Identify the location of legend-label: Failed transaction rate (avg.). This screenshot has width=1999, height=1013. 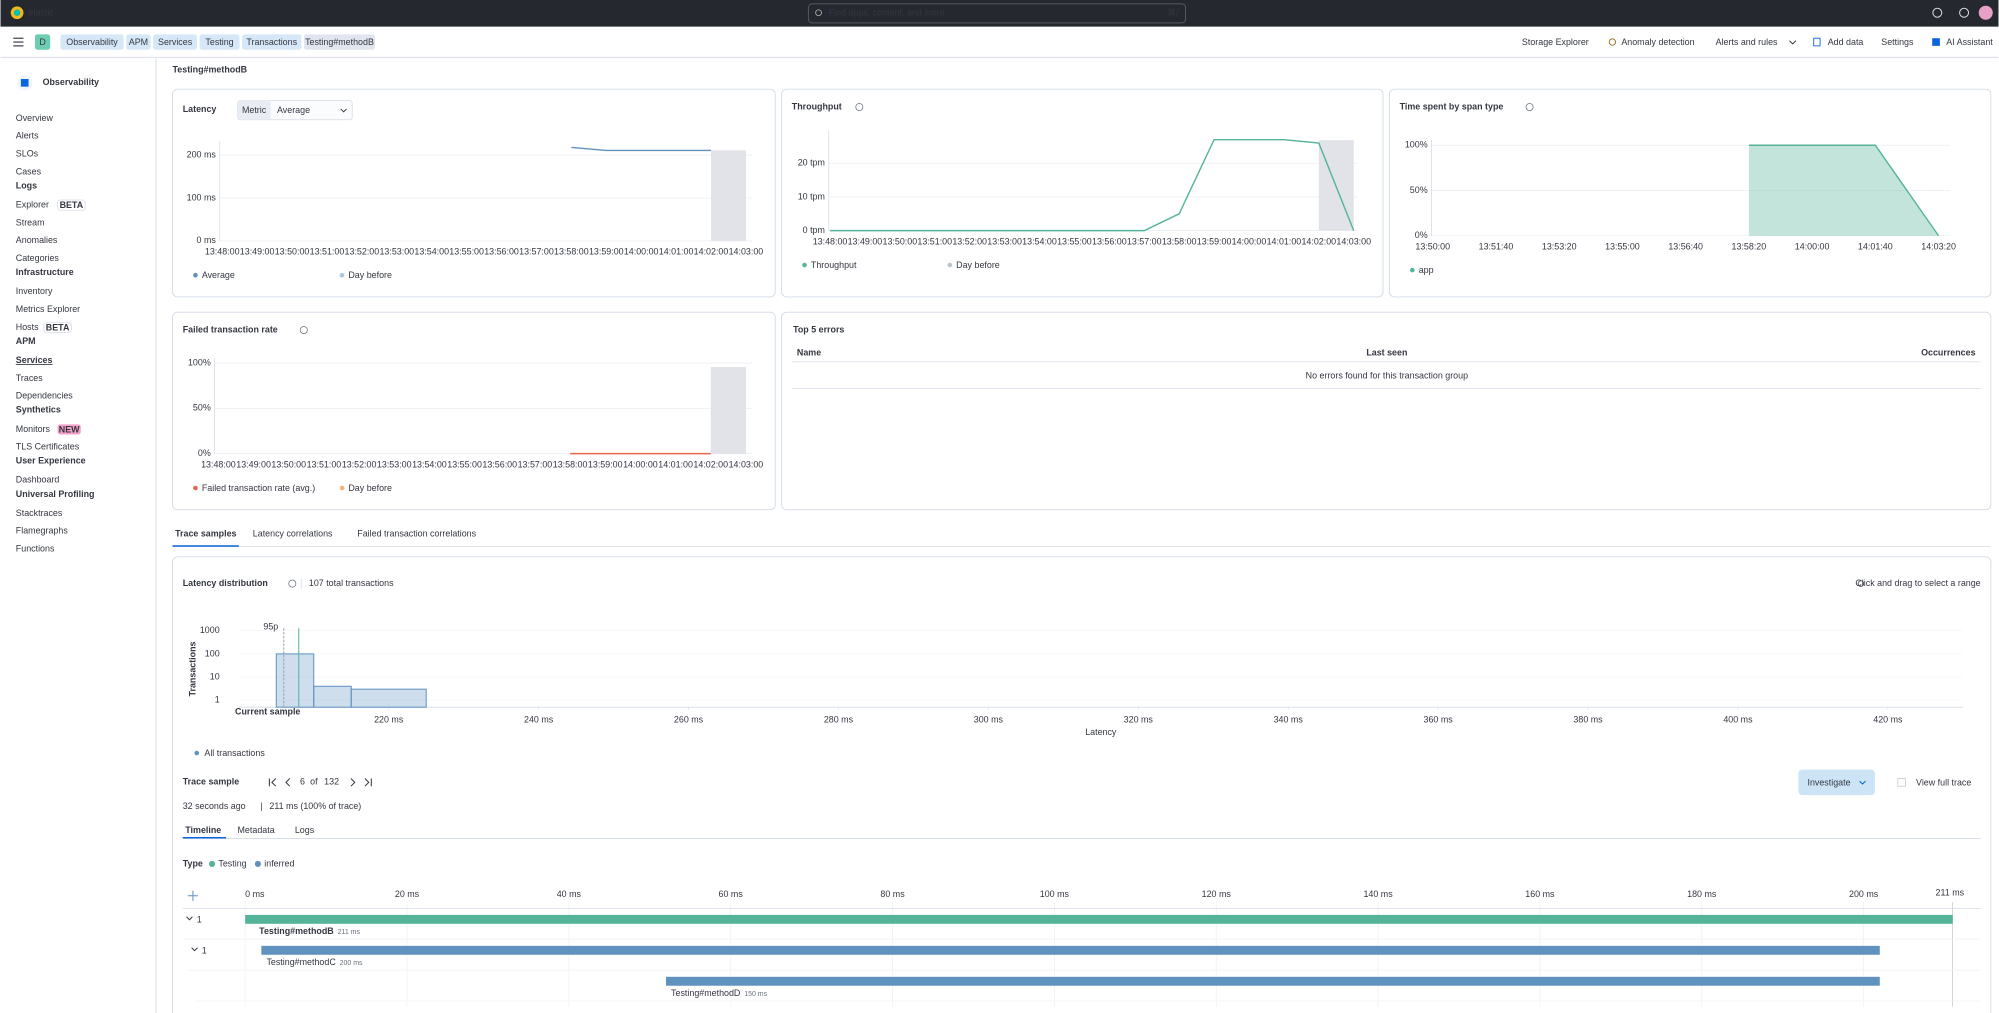
(258, 488).